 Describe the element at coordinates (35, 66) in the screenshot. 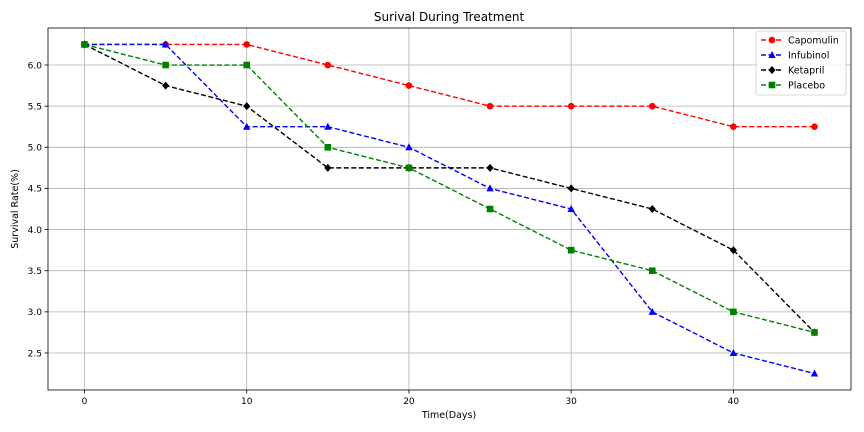

I see `y-tick-label: 6.0` at that location.